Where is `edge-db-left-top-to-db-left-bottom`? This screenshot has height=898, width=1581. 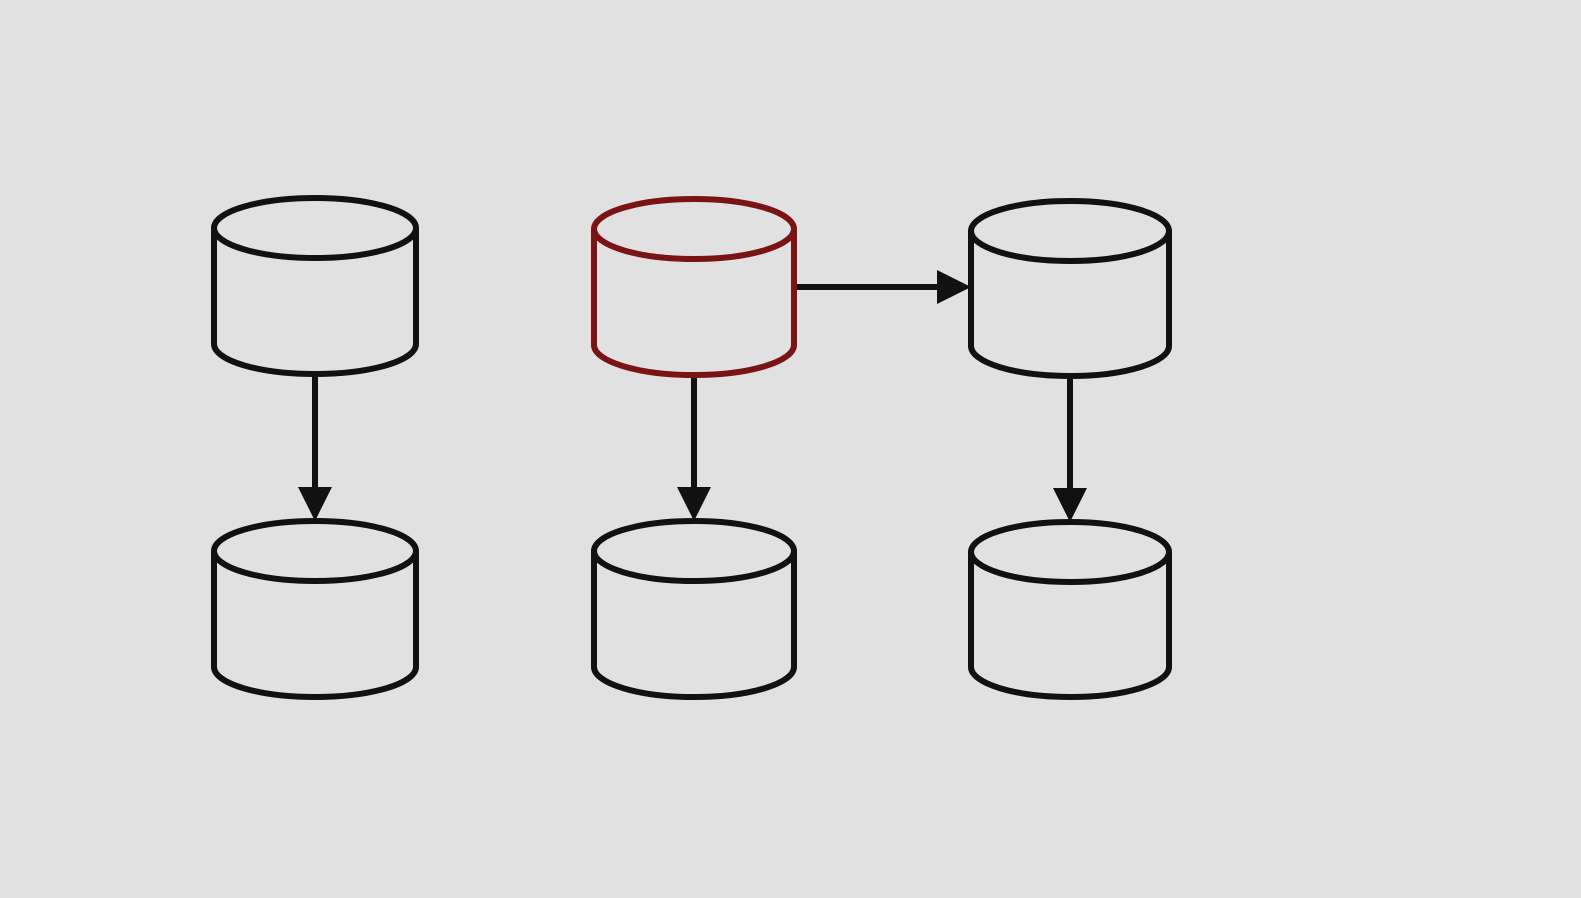 edge-db-left-top-to-db-left-bottom is located at coordinates (315, 447).